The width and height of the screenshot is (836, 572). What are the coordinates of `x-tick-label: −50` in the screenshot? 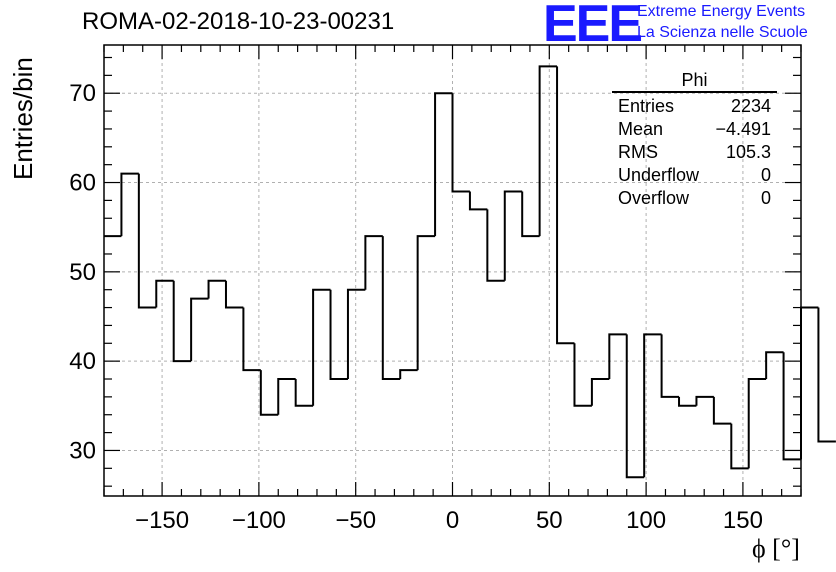 It's located at (355, 520).